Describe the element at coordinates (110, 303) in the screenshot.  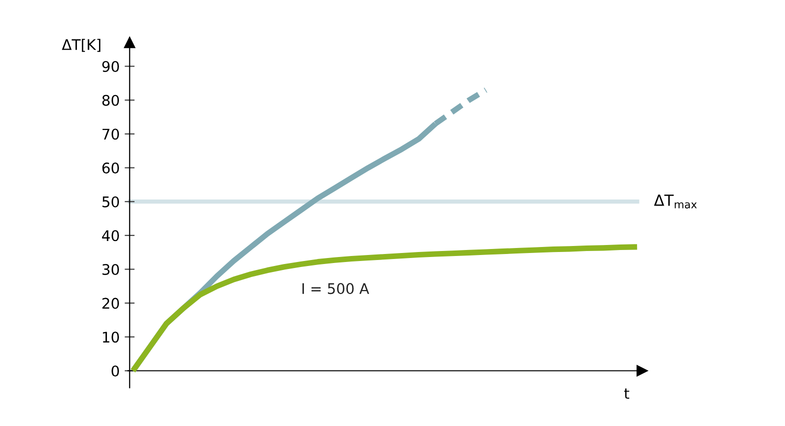
I see `y-tick-label: 20` at that location.